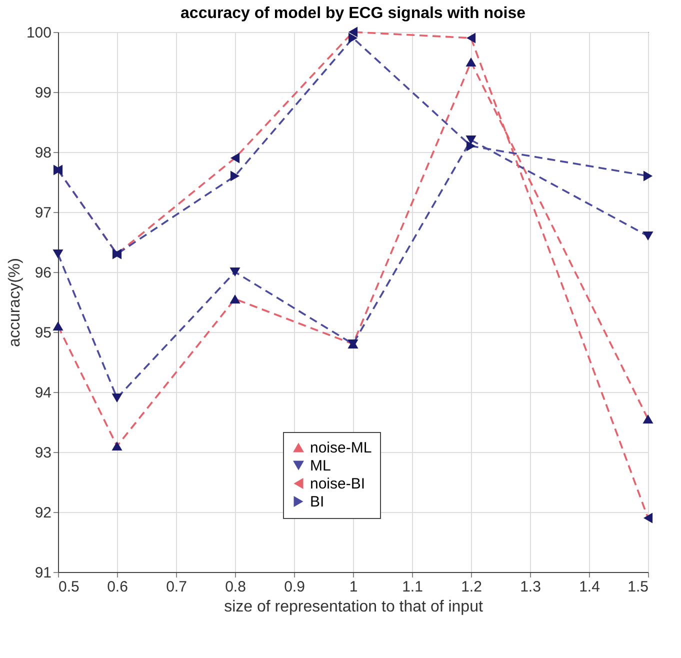  Describe the element at coordinates (43, 573) in the screenshot. I see `y-tick-label: 91` at that location.